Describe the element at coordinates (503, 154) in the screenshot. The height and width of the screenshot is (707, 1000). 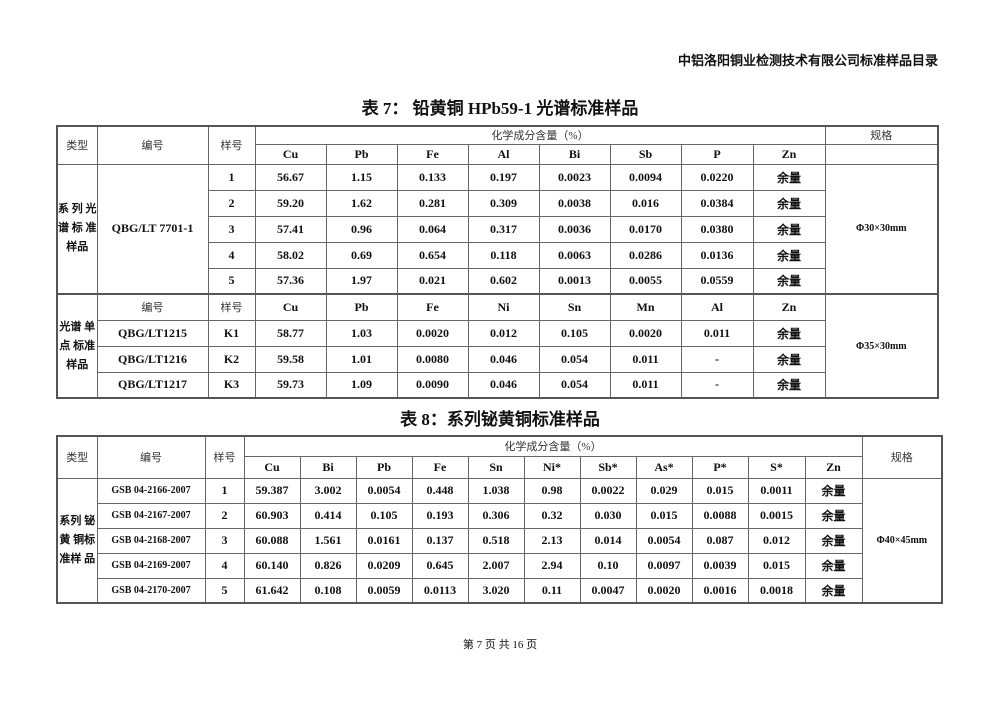
I see `element-header: Al` at that location.